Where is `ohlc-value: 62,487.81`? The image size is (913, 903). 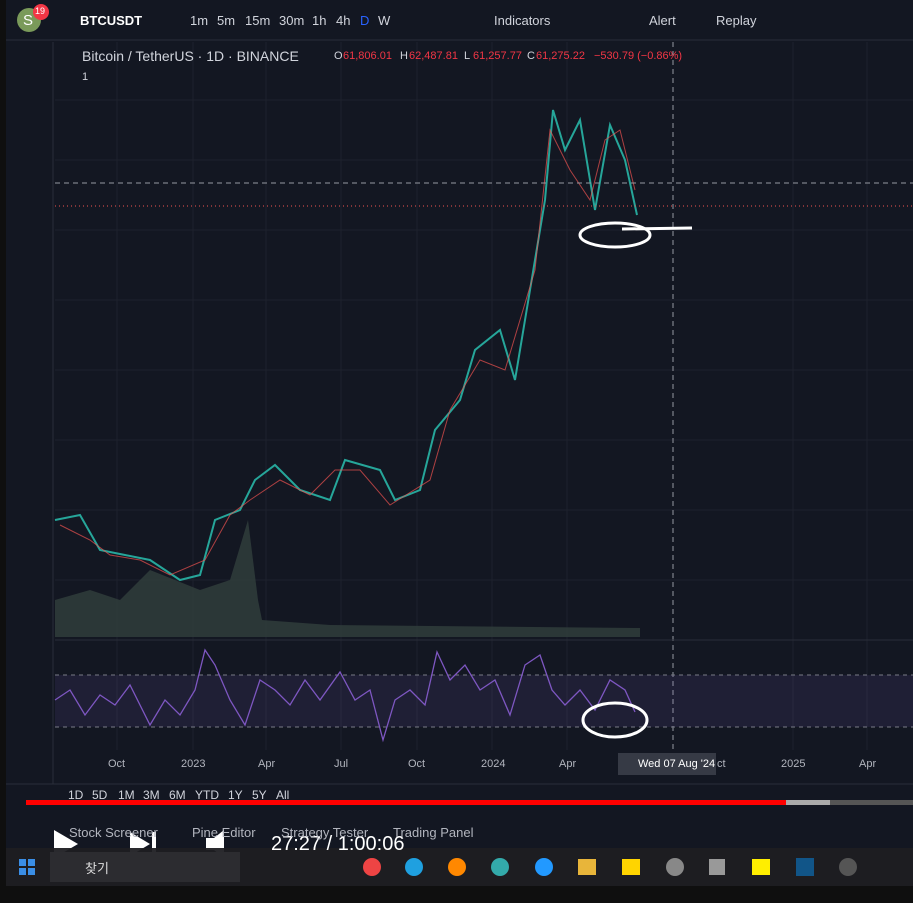
ohlc-value: 62,487.81 is located at coordinates (433, 56).